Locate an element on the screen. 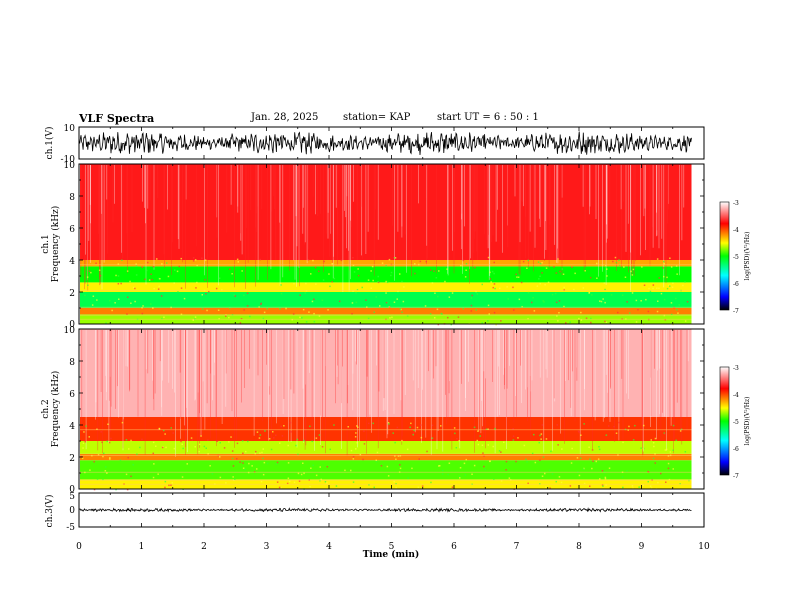 The height and width of the screenshot is (612, 792). ch1-colorbar: -3 -4 -5 -6 -7 log(PSD)(V²/Hz) is located at coordinates (735, 257).